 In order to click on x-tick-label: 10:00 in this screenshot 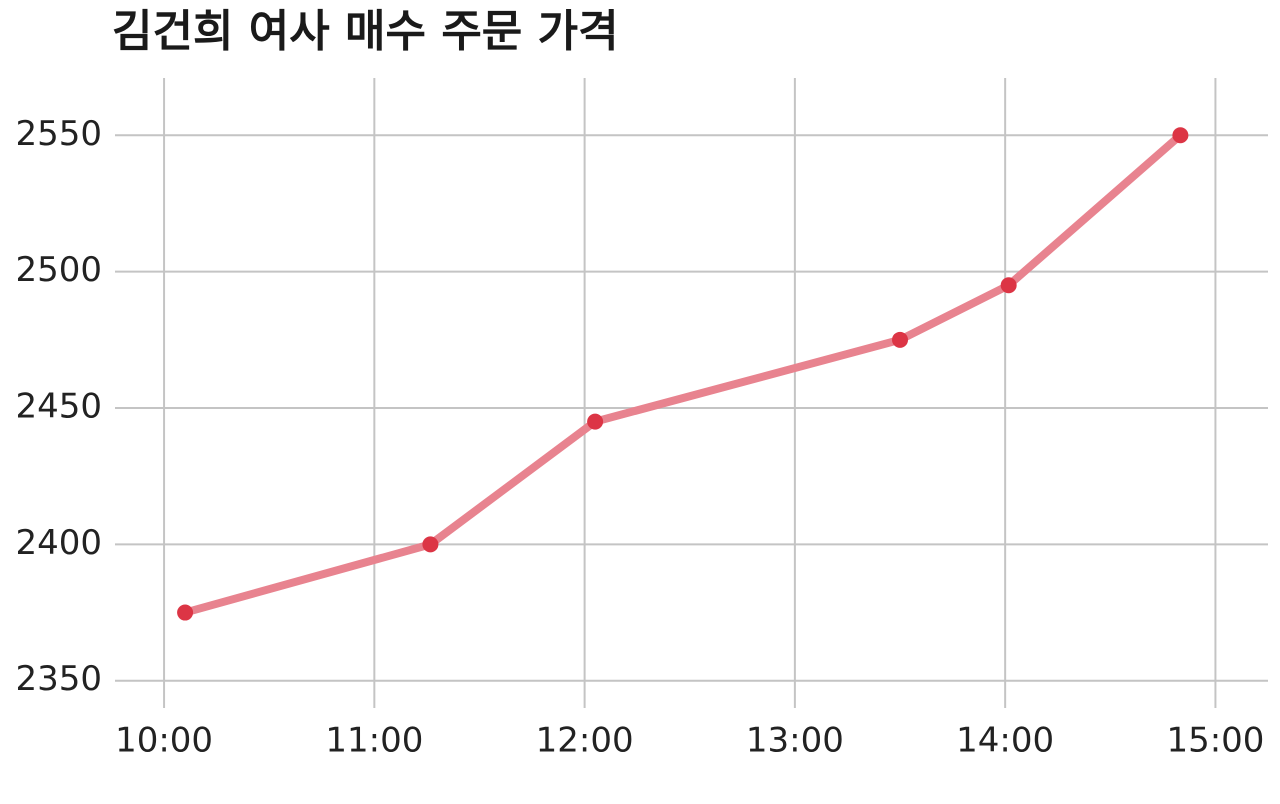, I will do `click(164, 741)`.